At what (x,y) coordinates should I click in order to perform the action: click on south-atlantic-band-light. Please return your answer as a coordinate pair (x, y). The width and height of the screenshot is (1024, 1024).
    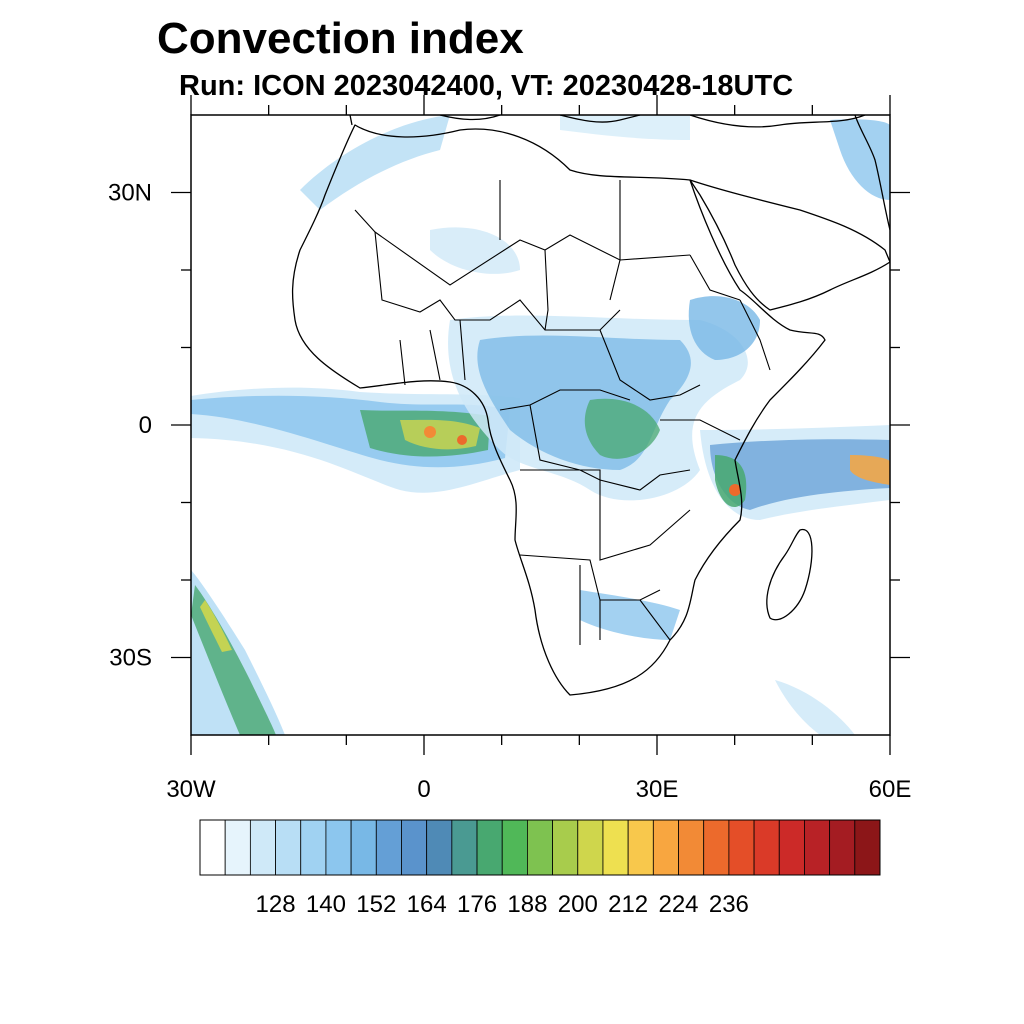
    Looking at the image, I should click on (238, 652).